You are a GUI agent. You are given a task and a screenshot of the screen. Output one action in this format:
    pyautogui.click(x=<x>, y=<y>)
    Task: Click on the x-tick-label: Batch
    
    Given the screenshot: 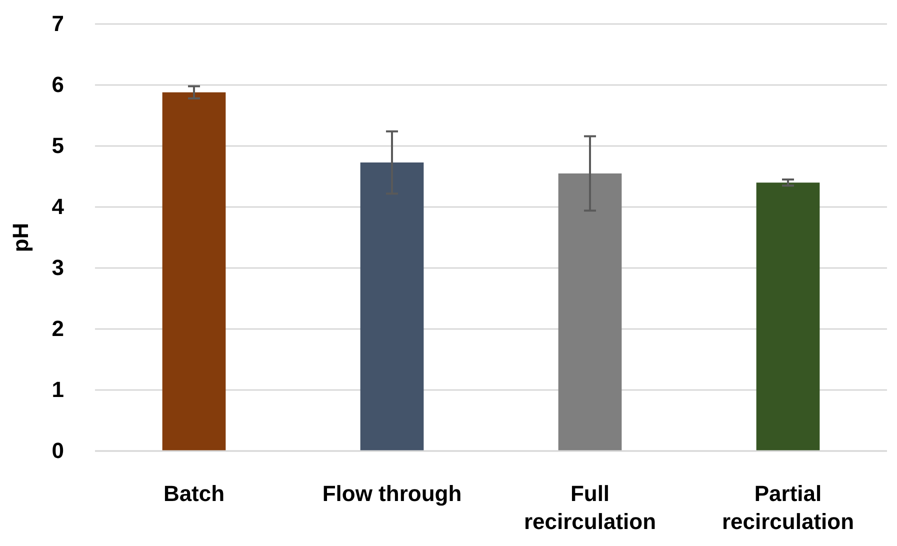 What is the action you would take?
    pyautogui.click(x=194, y=493)
    